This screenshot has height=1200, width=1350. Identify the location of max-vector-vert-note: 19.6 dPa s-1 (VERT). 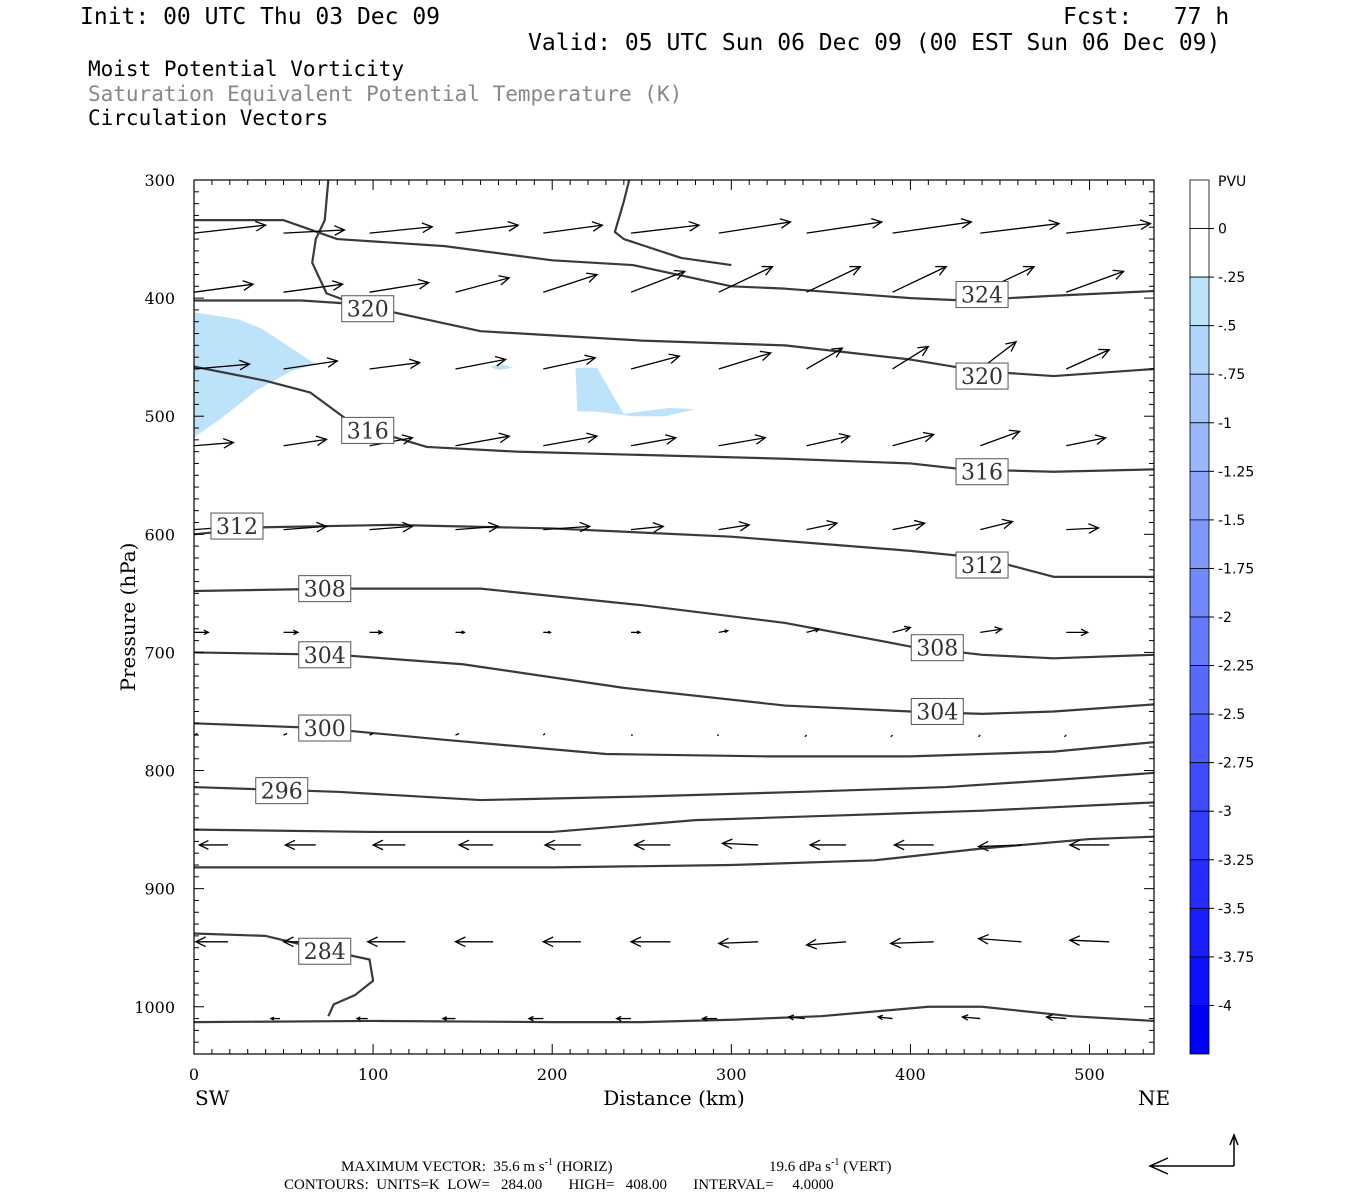
(830, 1166).